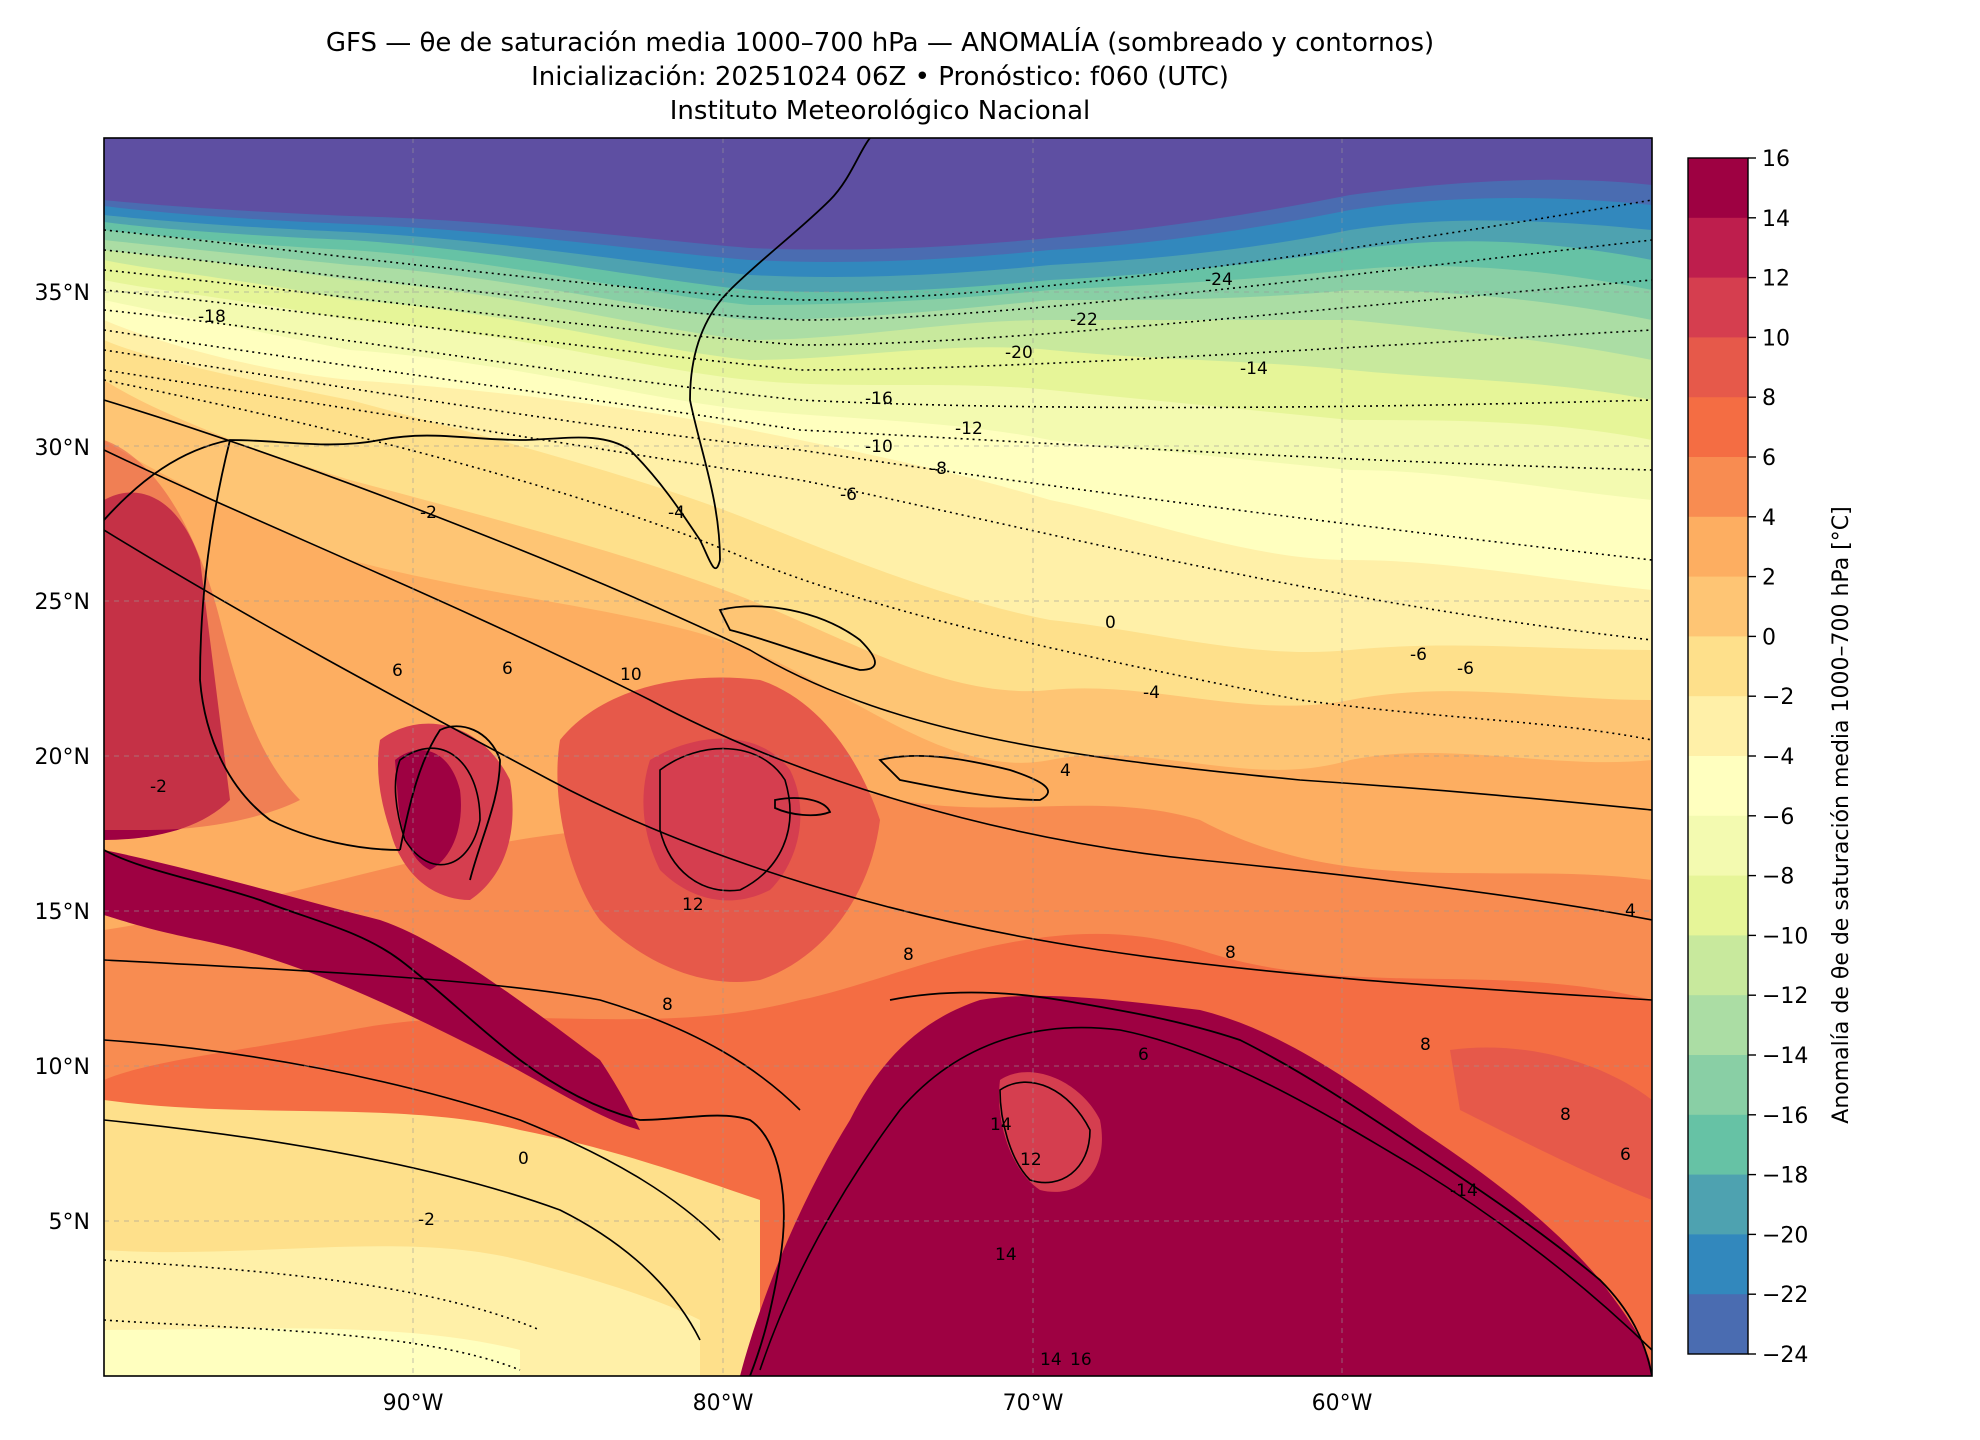  I want to click on colorbar-tick-label: 6, so click(1769, 458).